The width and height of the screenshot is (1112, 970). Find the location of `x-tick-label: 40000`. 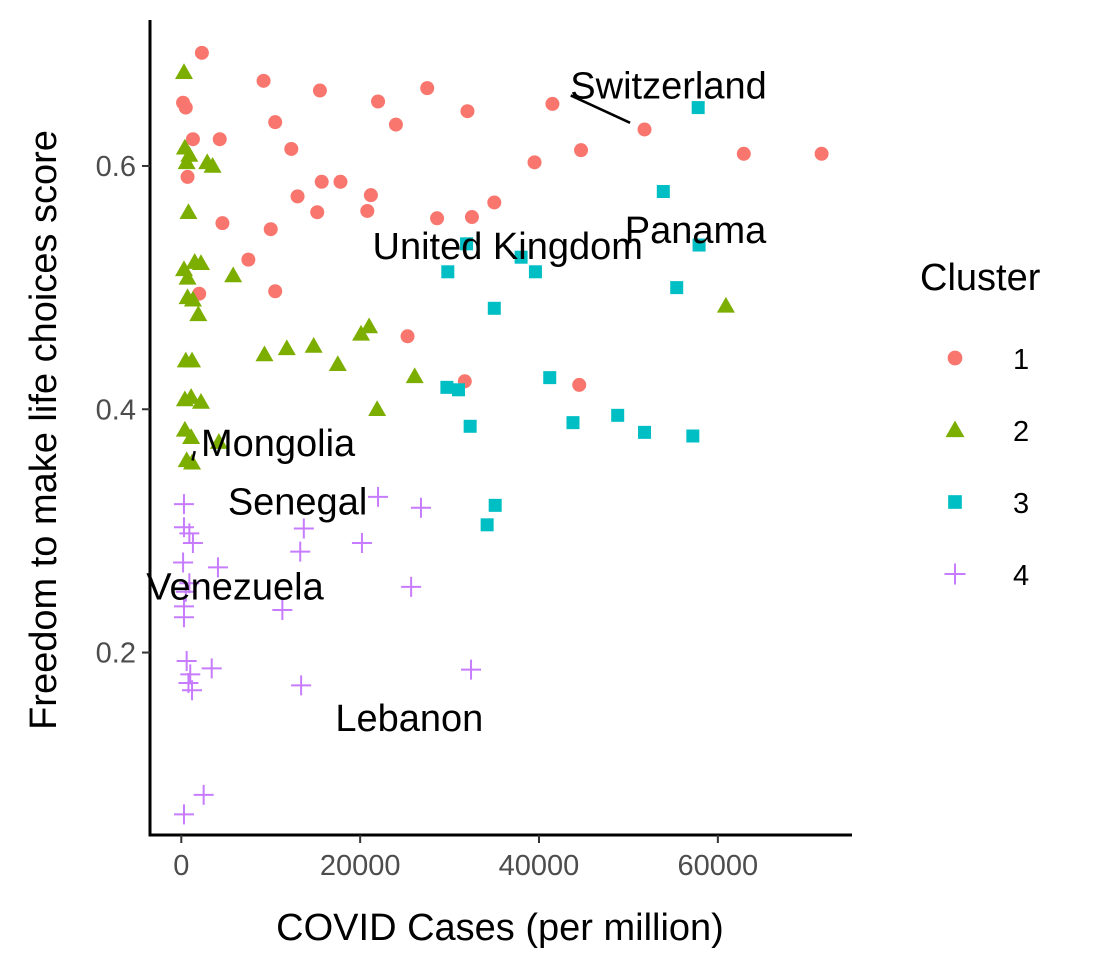

x-tick-label: 40000 is located at coordinates (539, 866).